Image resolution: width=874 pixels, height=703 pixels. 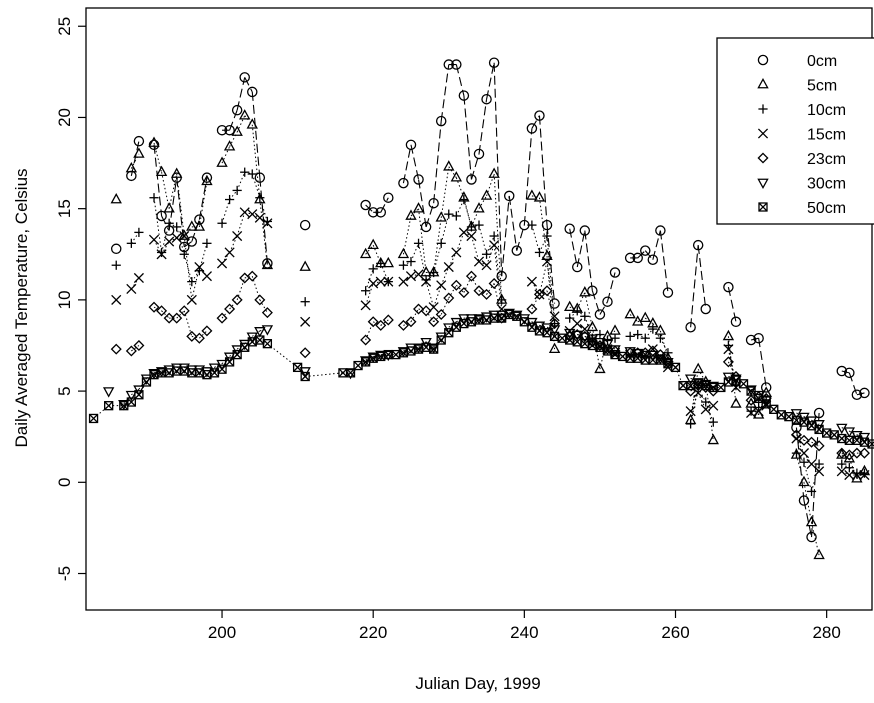 What do you see at coordinates (477, 683) in the screenshot?
I see `x-axis-title: Julian Day, 1999` at bounding box center [477, 683].